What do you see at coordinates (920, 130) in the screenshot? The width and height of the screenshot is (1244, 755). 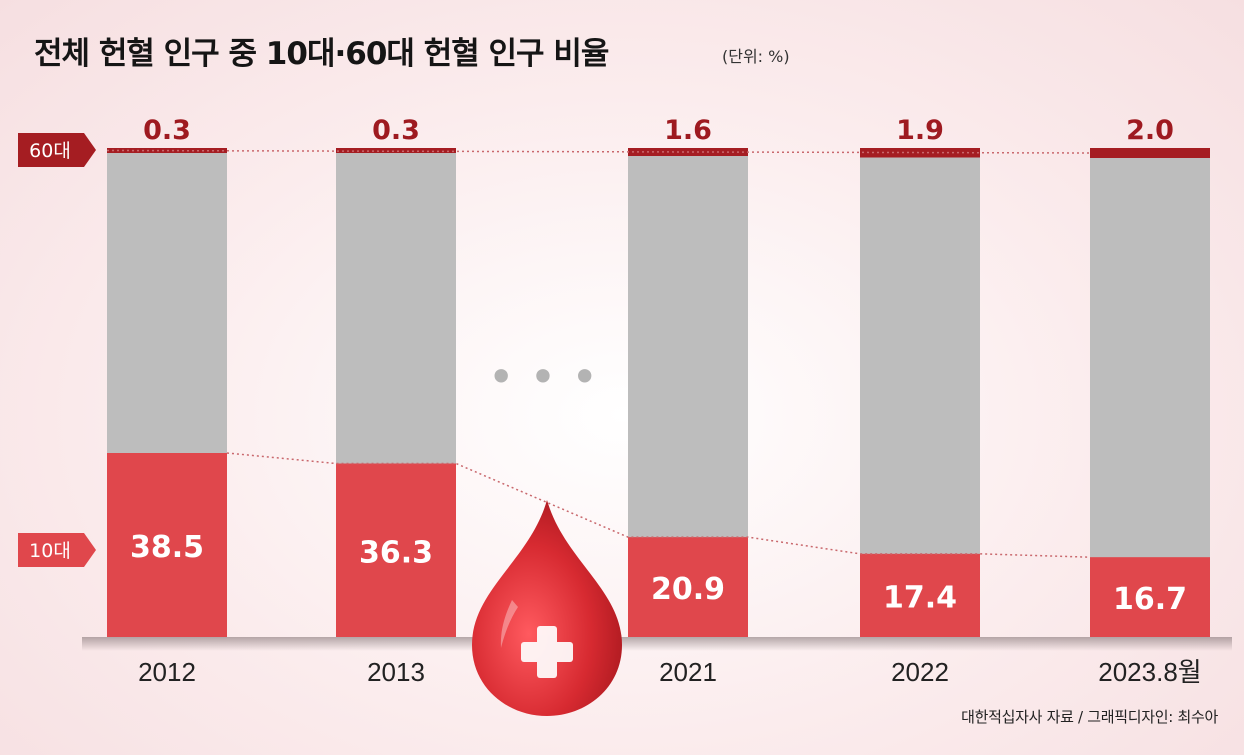 I see `data-label-sixty: 1.9` at bounding box center [920, 130].